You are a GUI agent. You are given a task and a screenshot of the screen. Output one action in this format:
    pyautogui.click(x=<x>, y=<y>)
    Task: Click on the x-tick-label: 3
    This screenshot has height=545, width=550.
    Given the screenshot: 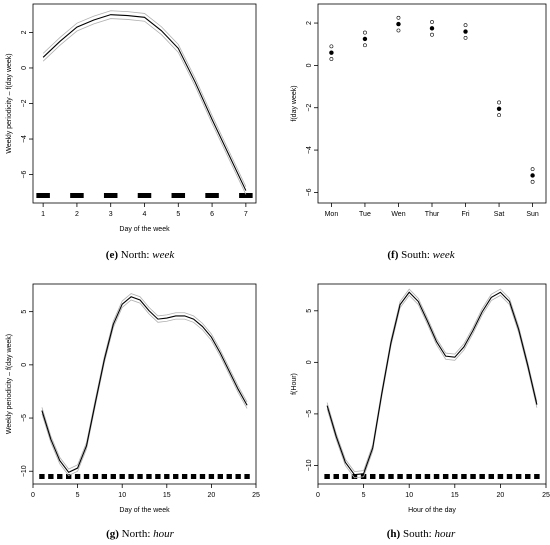 What is the action you would take?
    pyautogui.click(x=111, y=214)
    